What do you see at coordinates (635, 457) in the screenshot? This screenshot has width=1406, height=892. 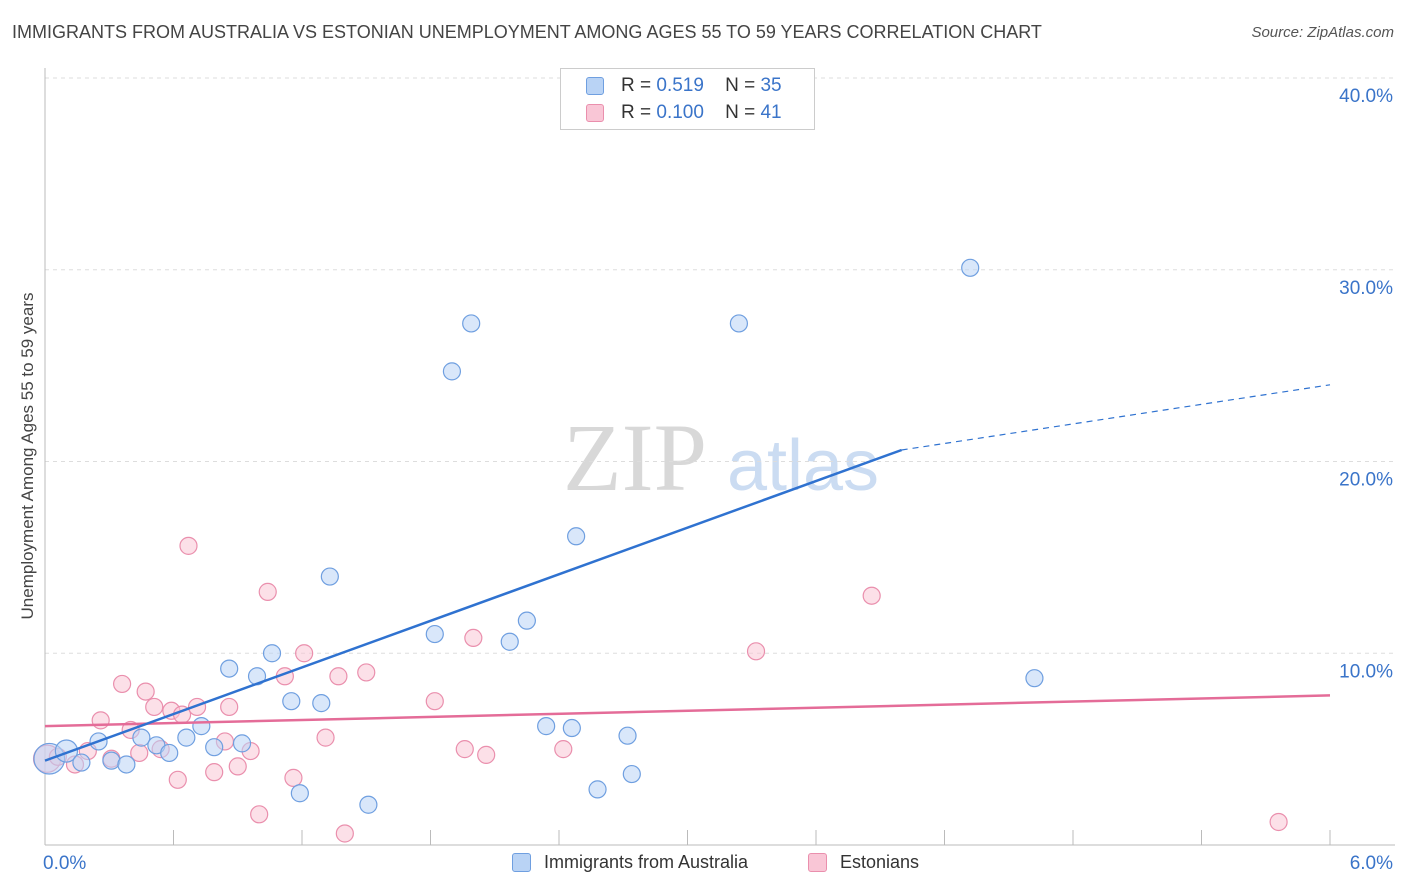 I see `watermark-zip: ZIP` at bounding box center [635, 457].